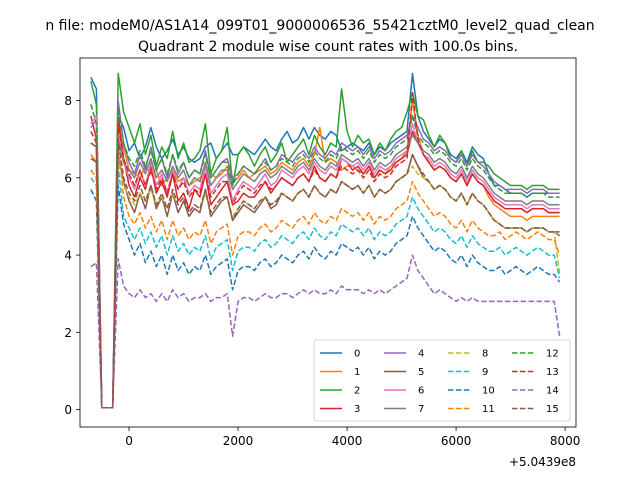 The width and height of the screenshot is (640, 480). I want to click on legend-label: 3, so click(357, 409).